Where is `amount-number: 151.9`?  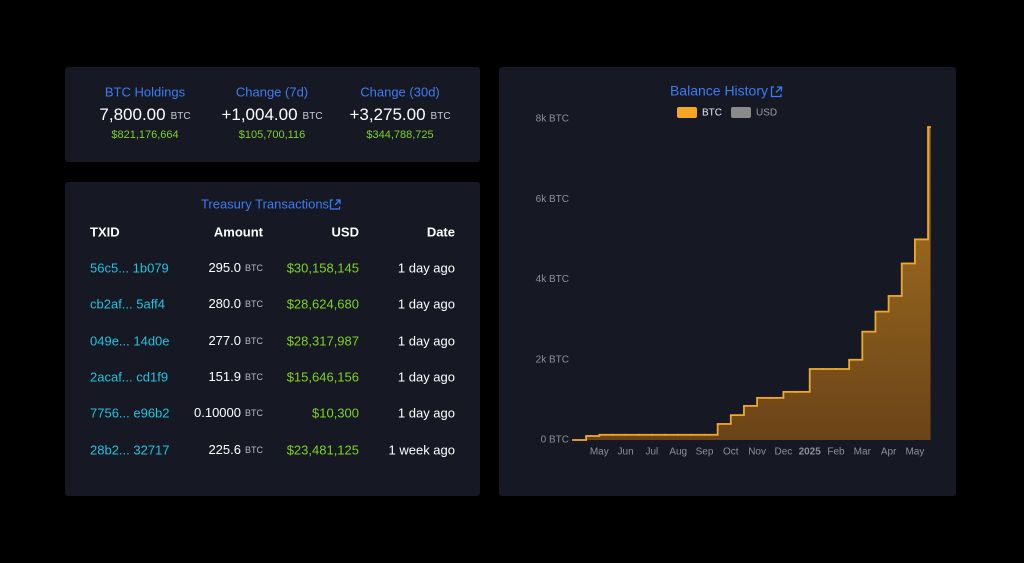 amount-number: 151.9 is located at coordinates (224, 376).